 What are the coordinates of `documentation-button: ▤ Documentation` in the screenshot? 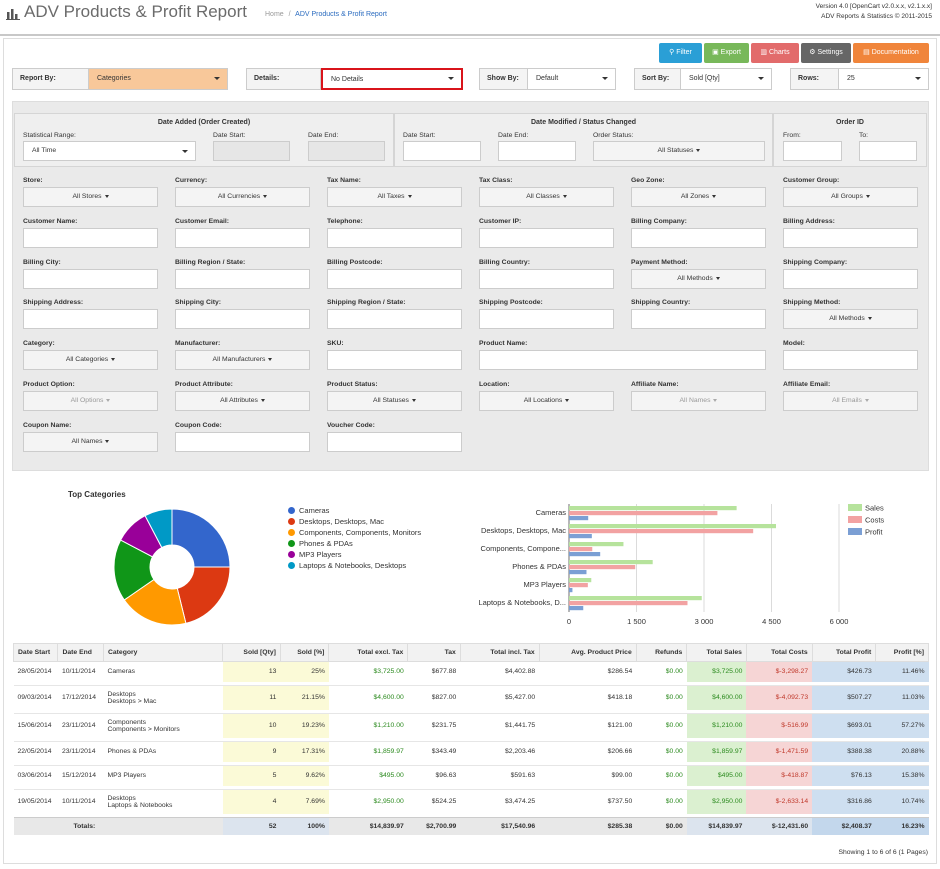 It's located at (891, 53).